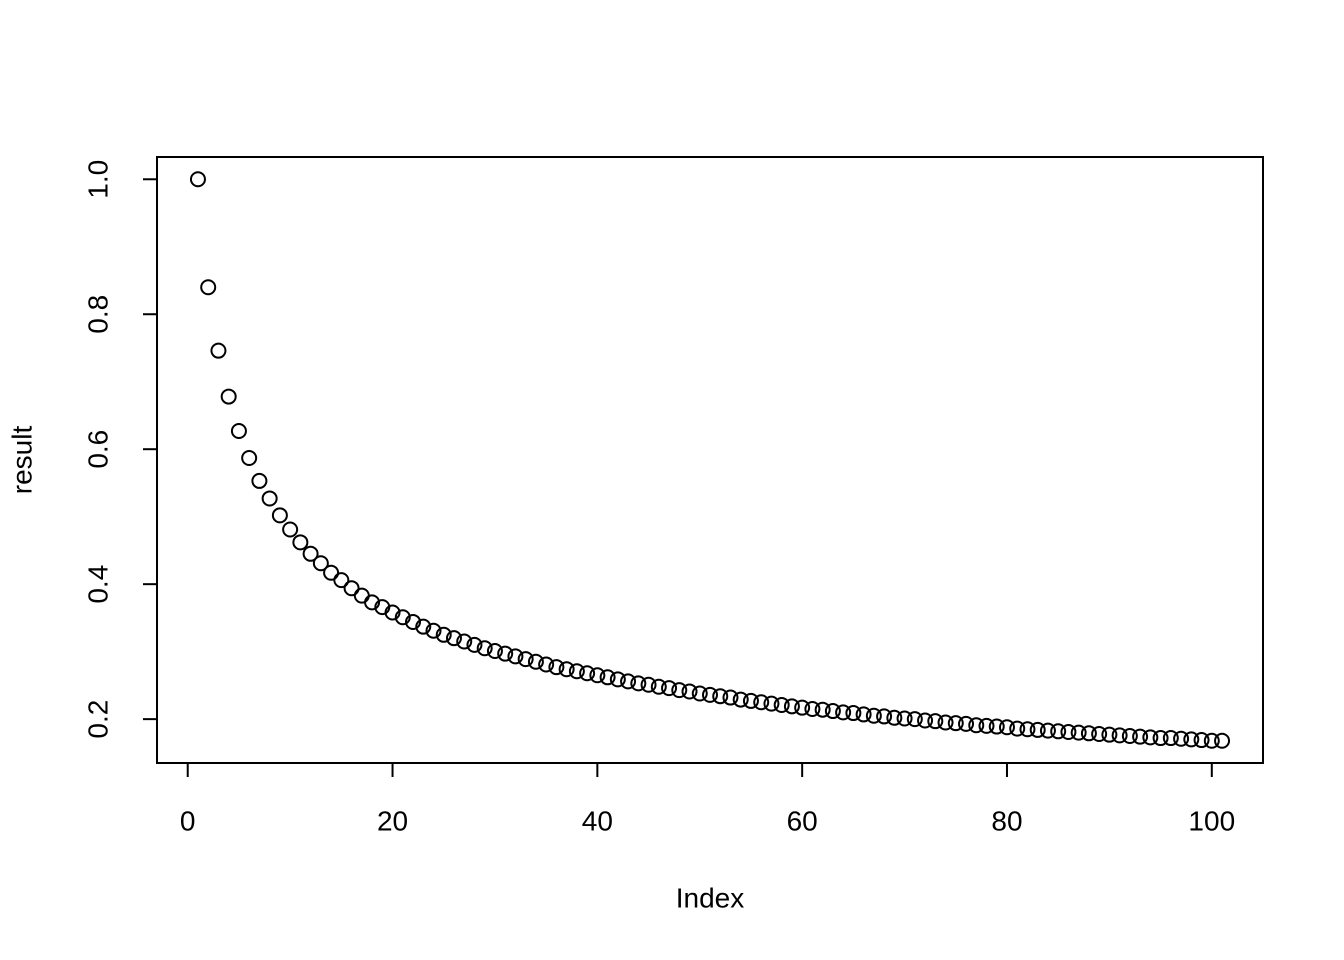  Describe the element at coordinates (97, 179) in the screenshot. I see `y-tick-label: 1.0` at that location.